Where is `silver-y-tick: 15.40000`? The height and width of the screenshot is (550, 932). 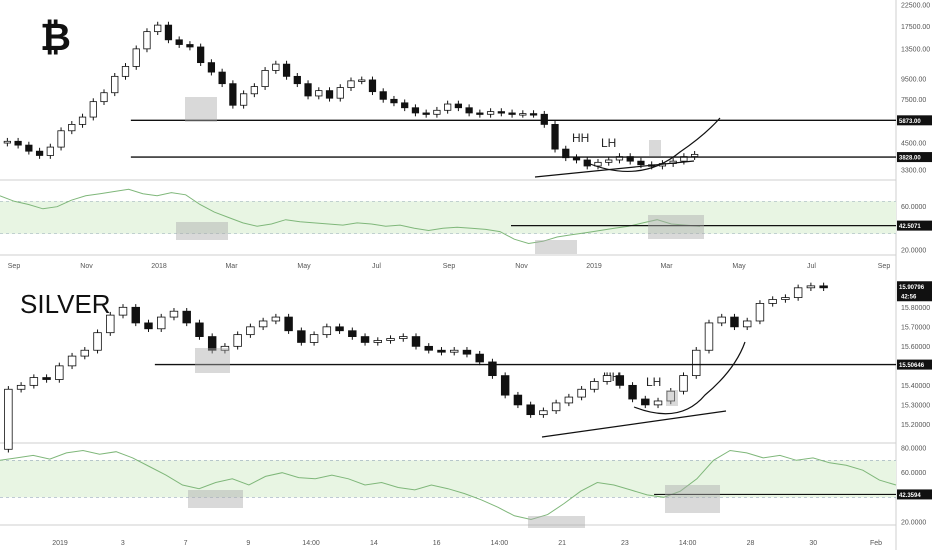
silver-y-tick: 15.40000 is located at coordinates (915, 386).